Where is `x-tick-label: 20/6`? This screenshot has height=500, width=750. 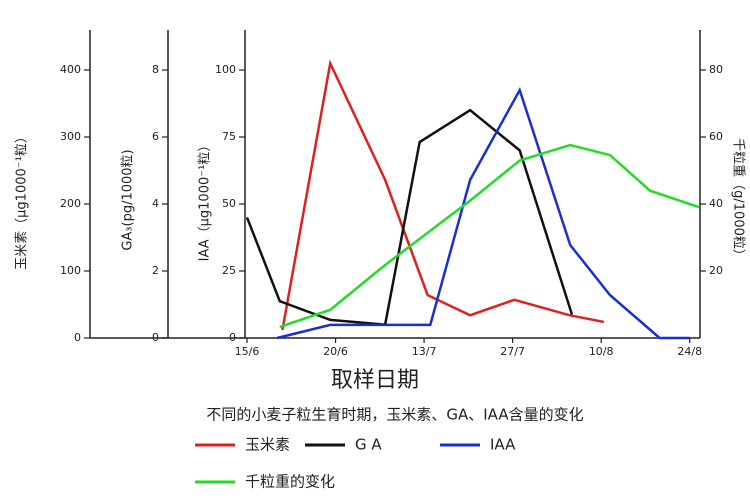
x-tick-label: 20/6 is located at coordinates (335, 351).